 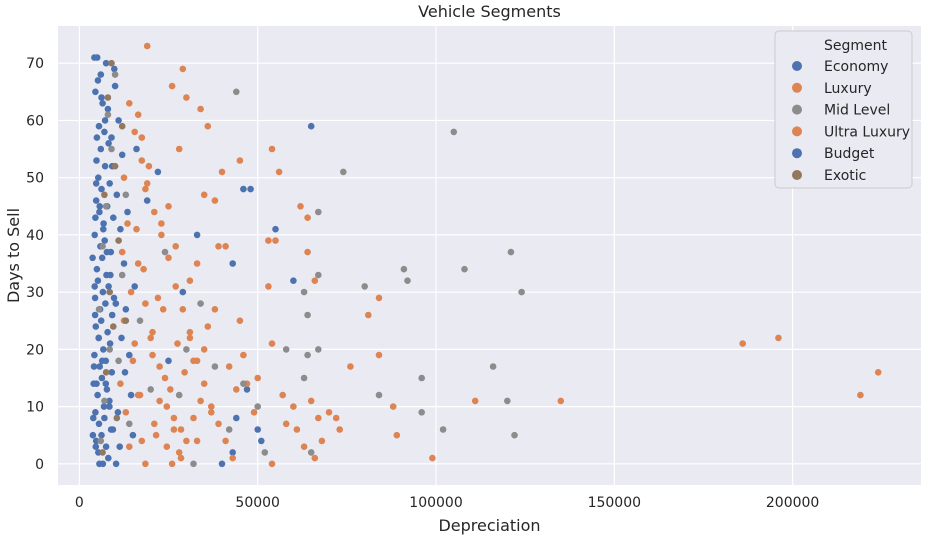 I want to click on x-axis-label: Depreciation, so click(x=489, y=525).